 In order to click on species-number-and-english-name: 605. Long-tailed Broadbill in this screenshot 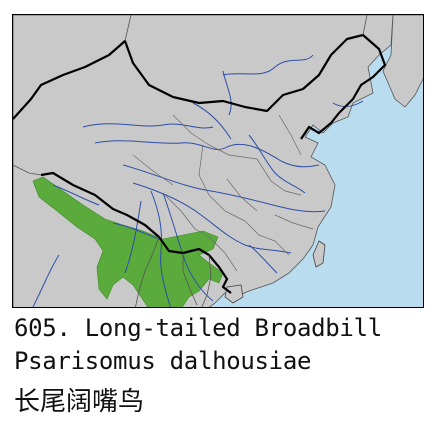, I will do `click(198, 328)`.